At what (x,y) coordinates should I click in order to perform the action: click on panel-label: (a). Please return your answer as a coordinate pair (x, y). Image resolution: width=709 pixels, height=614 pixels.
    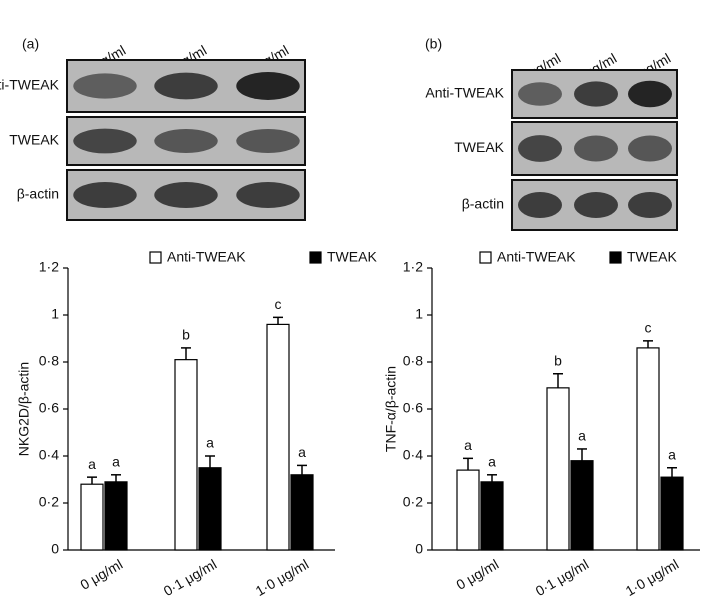
    Looking at the image, I should click on (30, 44).